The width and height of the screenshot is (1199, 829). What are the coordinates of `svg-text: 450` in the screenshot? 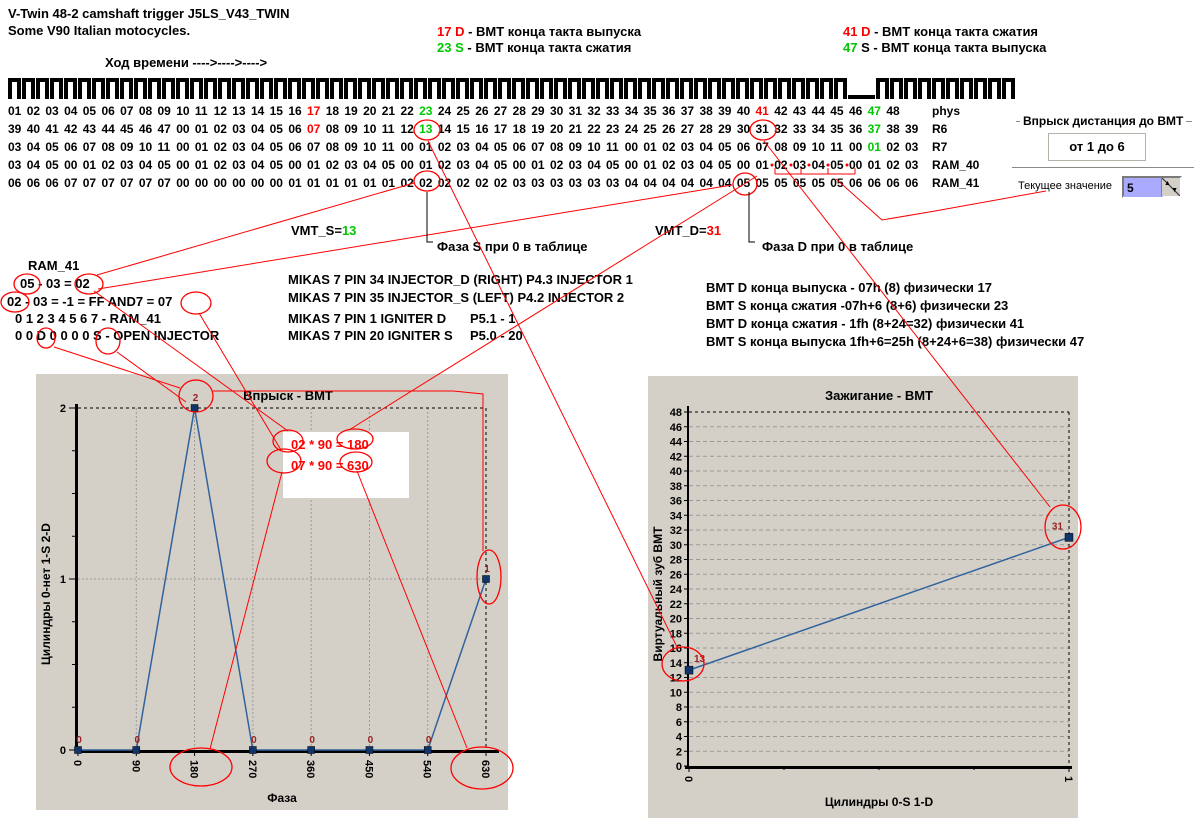 It's located at (368, 769).